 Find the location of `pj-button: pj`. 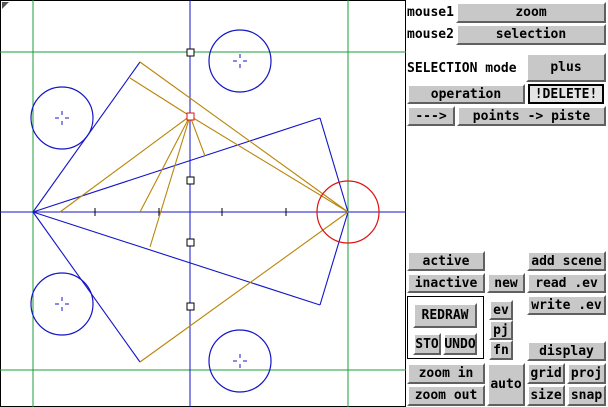

pj-button: pj is located at coordinates (501, 330).